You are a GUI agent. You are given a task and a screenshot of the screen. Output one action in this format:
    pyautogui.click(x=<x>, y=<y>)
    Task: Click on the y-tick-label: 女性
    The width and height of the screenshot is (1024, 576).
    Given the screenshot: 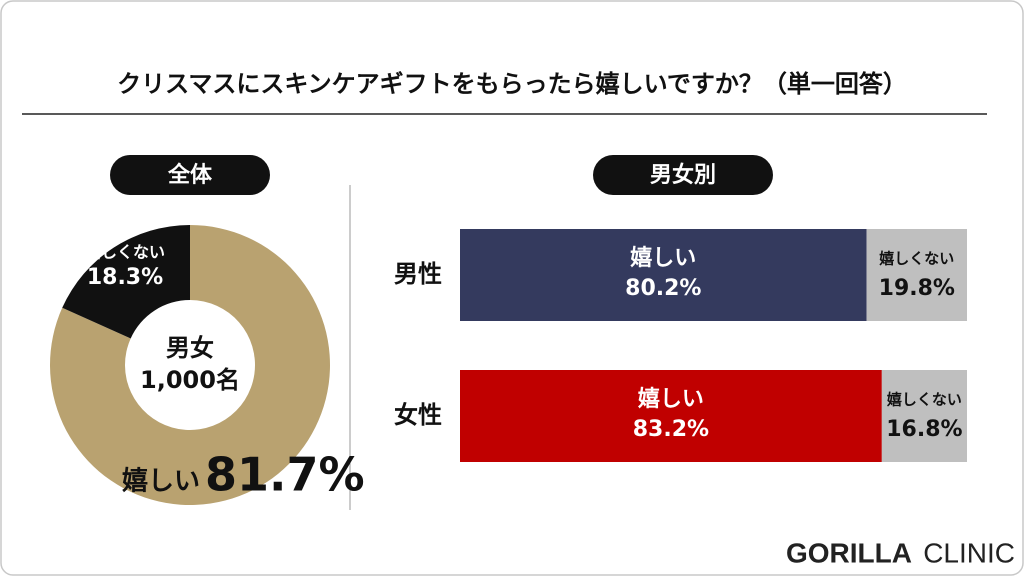 What is the action you would take?
    pyautogui.click(x=418, y=415)
    